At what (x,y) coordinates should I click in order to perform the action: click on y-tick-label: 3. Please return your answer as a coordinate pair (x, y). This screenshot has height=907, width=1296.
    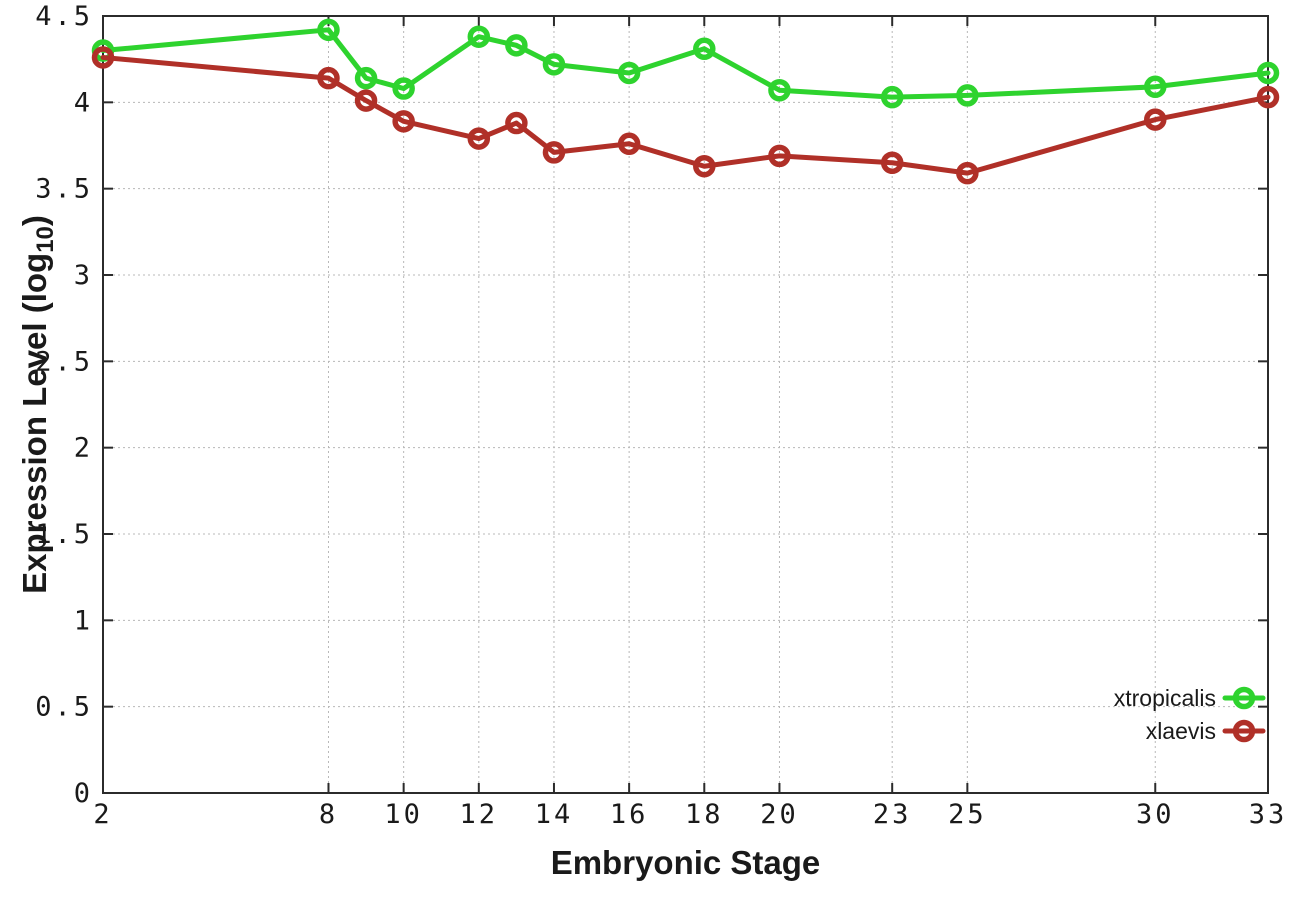
    Looking at the image, I should click on (83, 275).